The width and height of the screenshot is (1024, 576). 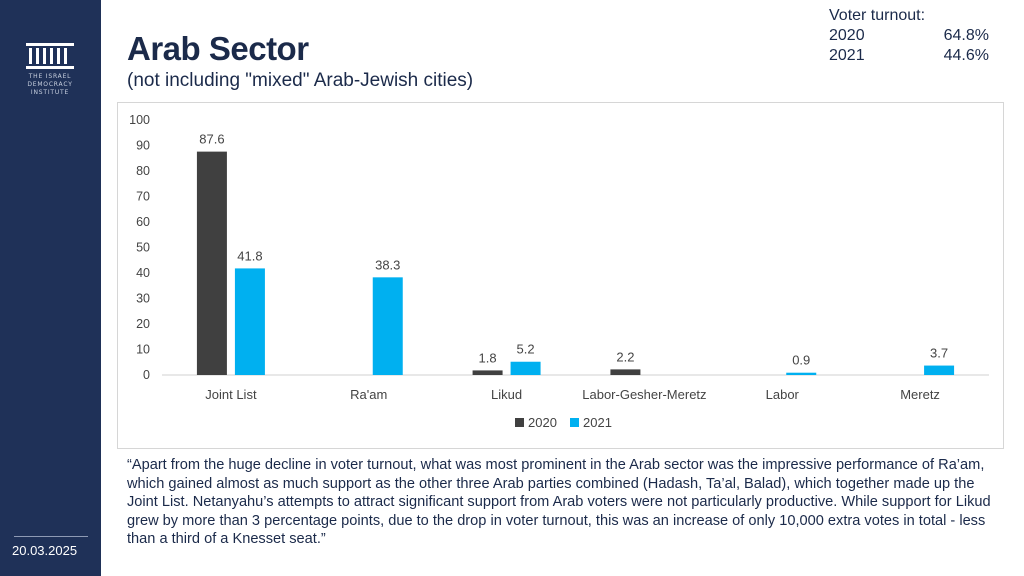 What do you see at coordinates (146, 375) in the screenshot?
I see `y-tick-label: 0` at bounding box center [146, 375].